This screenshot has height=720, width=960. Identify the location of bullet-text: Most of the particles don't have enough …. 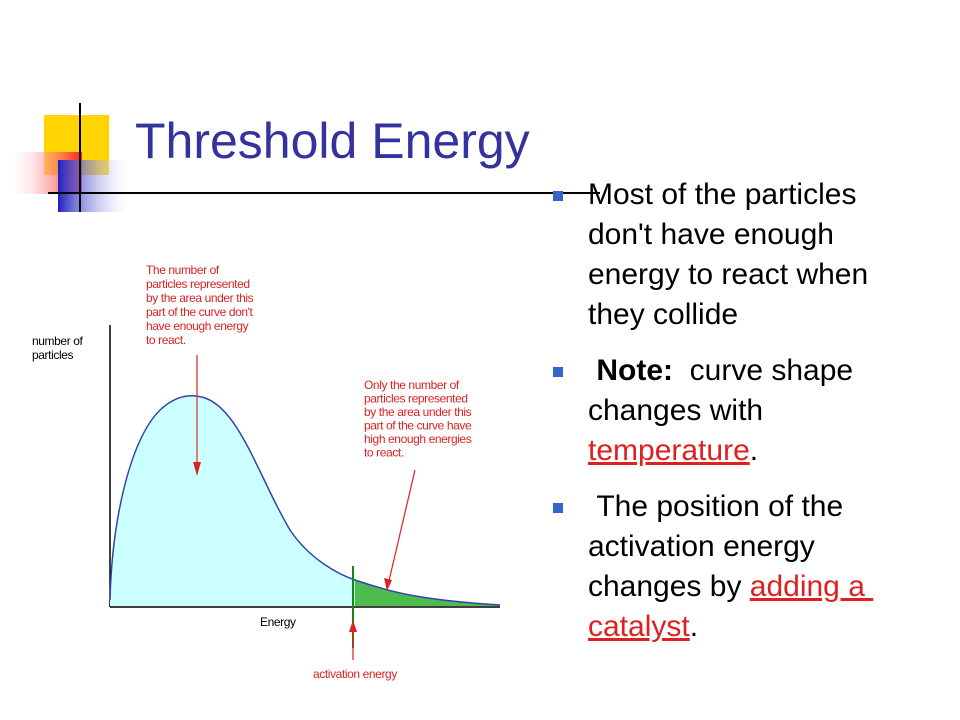
(732, 254).